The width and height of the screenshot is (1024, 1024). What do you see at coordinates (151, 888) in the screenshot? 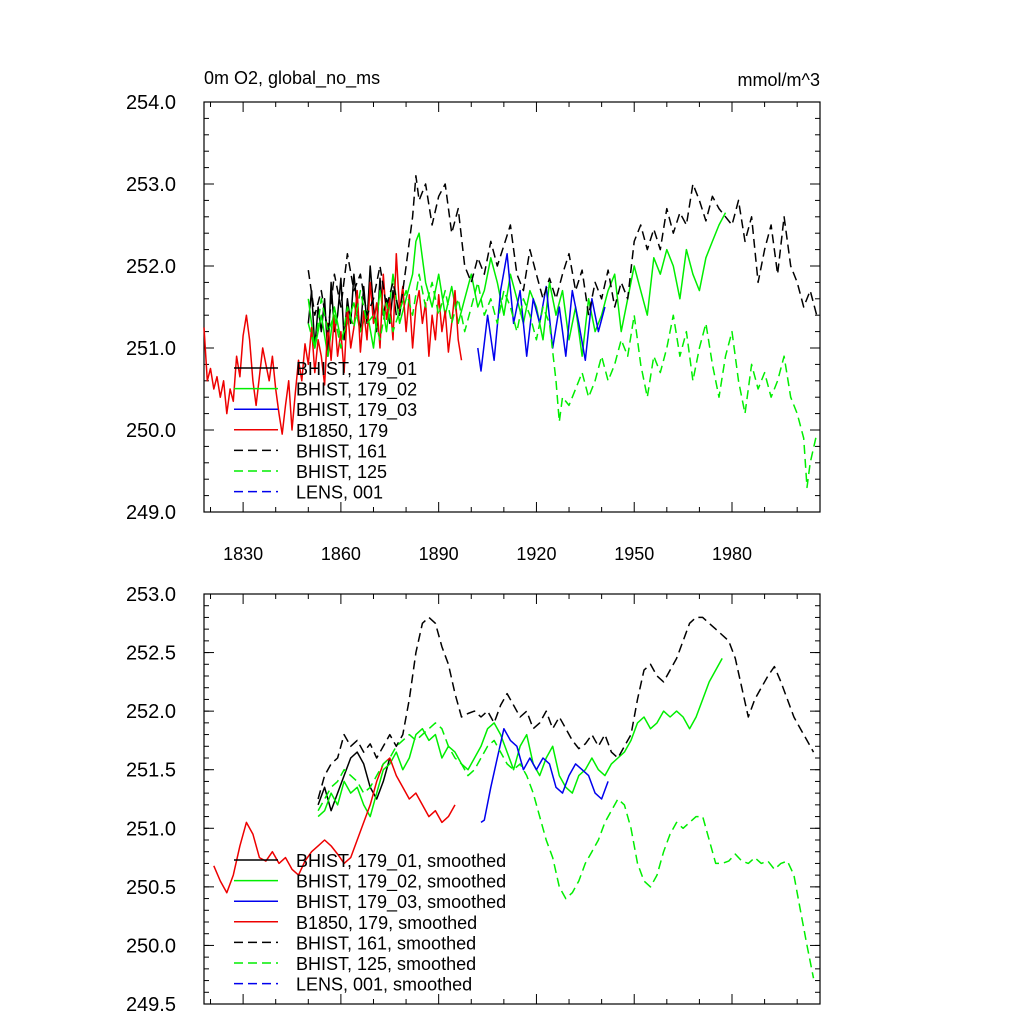
I see `y-tick-label: 250.5` at bounding box center [151, 888].